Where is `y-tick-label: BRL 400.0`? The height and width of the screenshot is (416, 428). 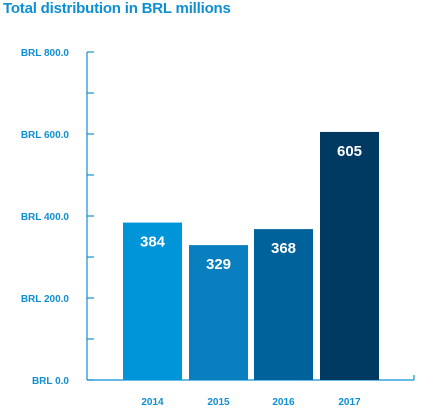 y-tick-label: BRL 400.0 is located at coordinates (45, 217).